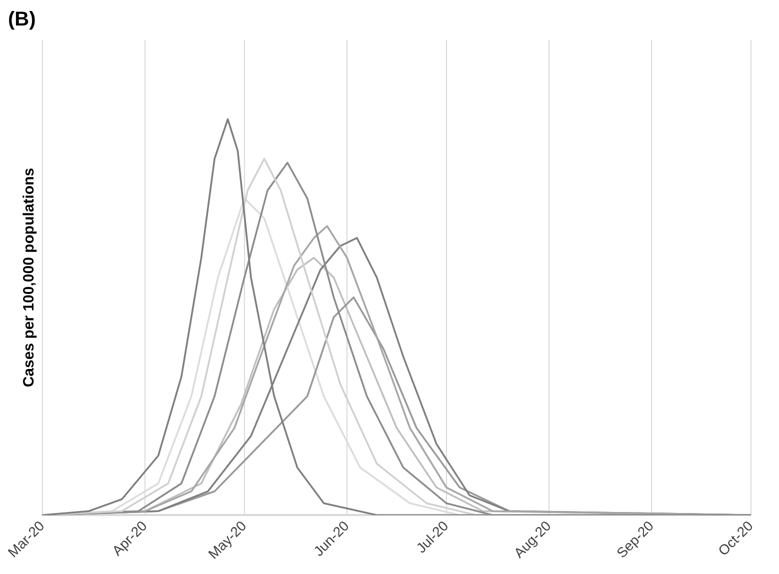 Image resolution: width=779 pixels, height=574 pixels. I want to click on chart-title: (B), so click(22, 19).